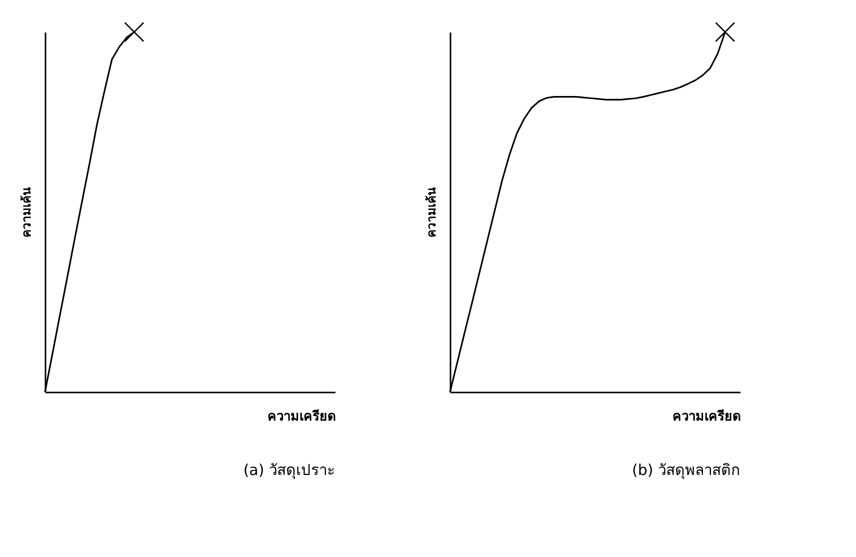  What do you see at coordinates (289, 470) in the screenshot?
I see `text: (a) วัสดุเปราะ` at bounding box center [289, 470].